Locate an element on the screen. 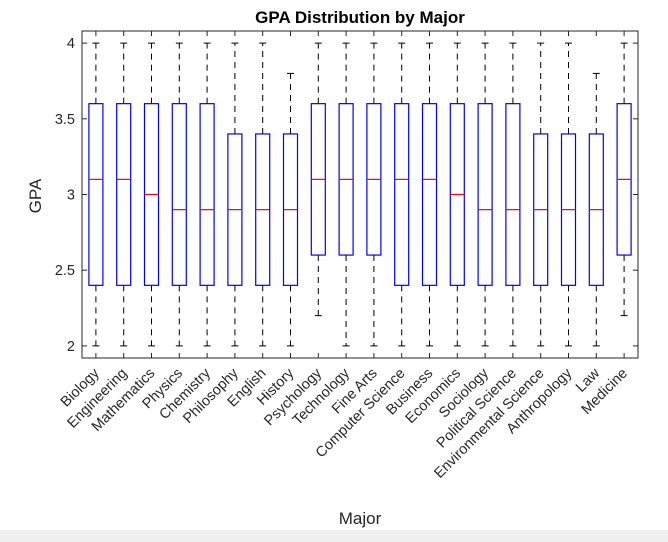  box-economics is located at coordinates (457, 194).